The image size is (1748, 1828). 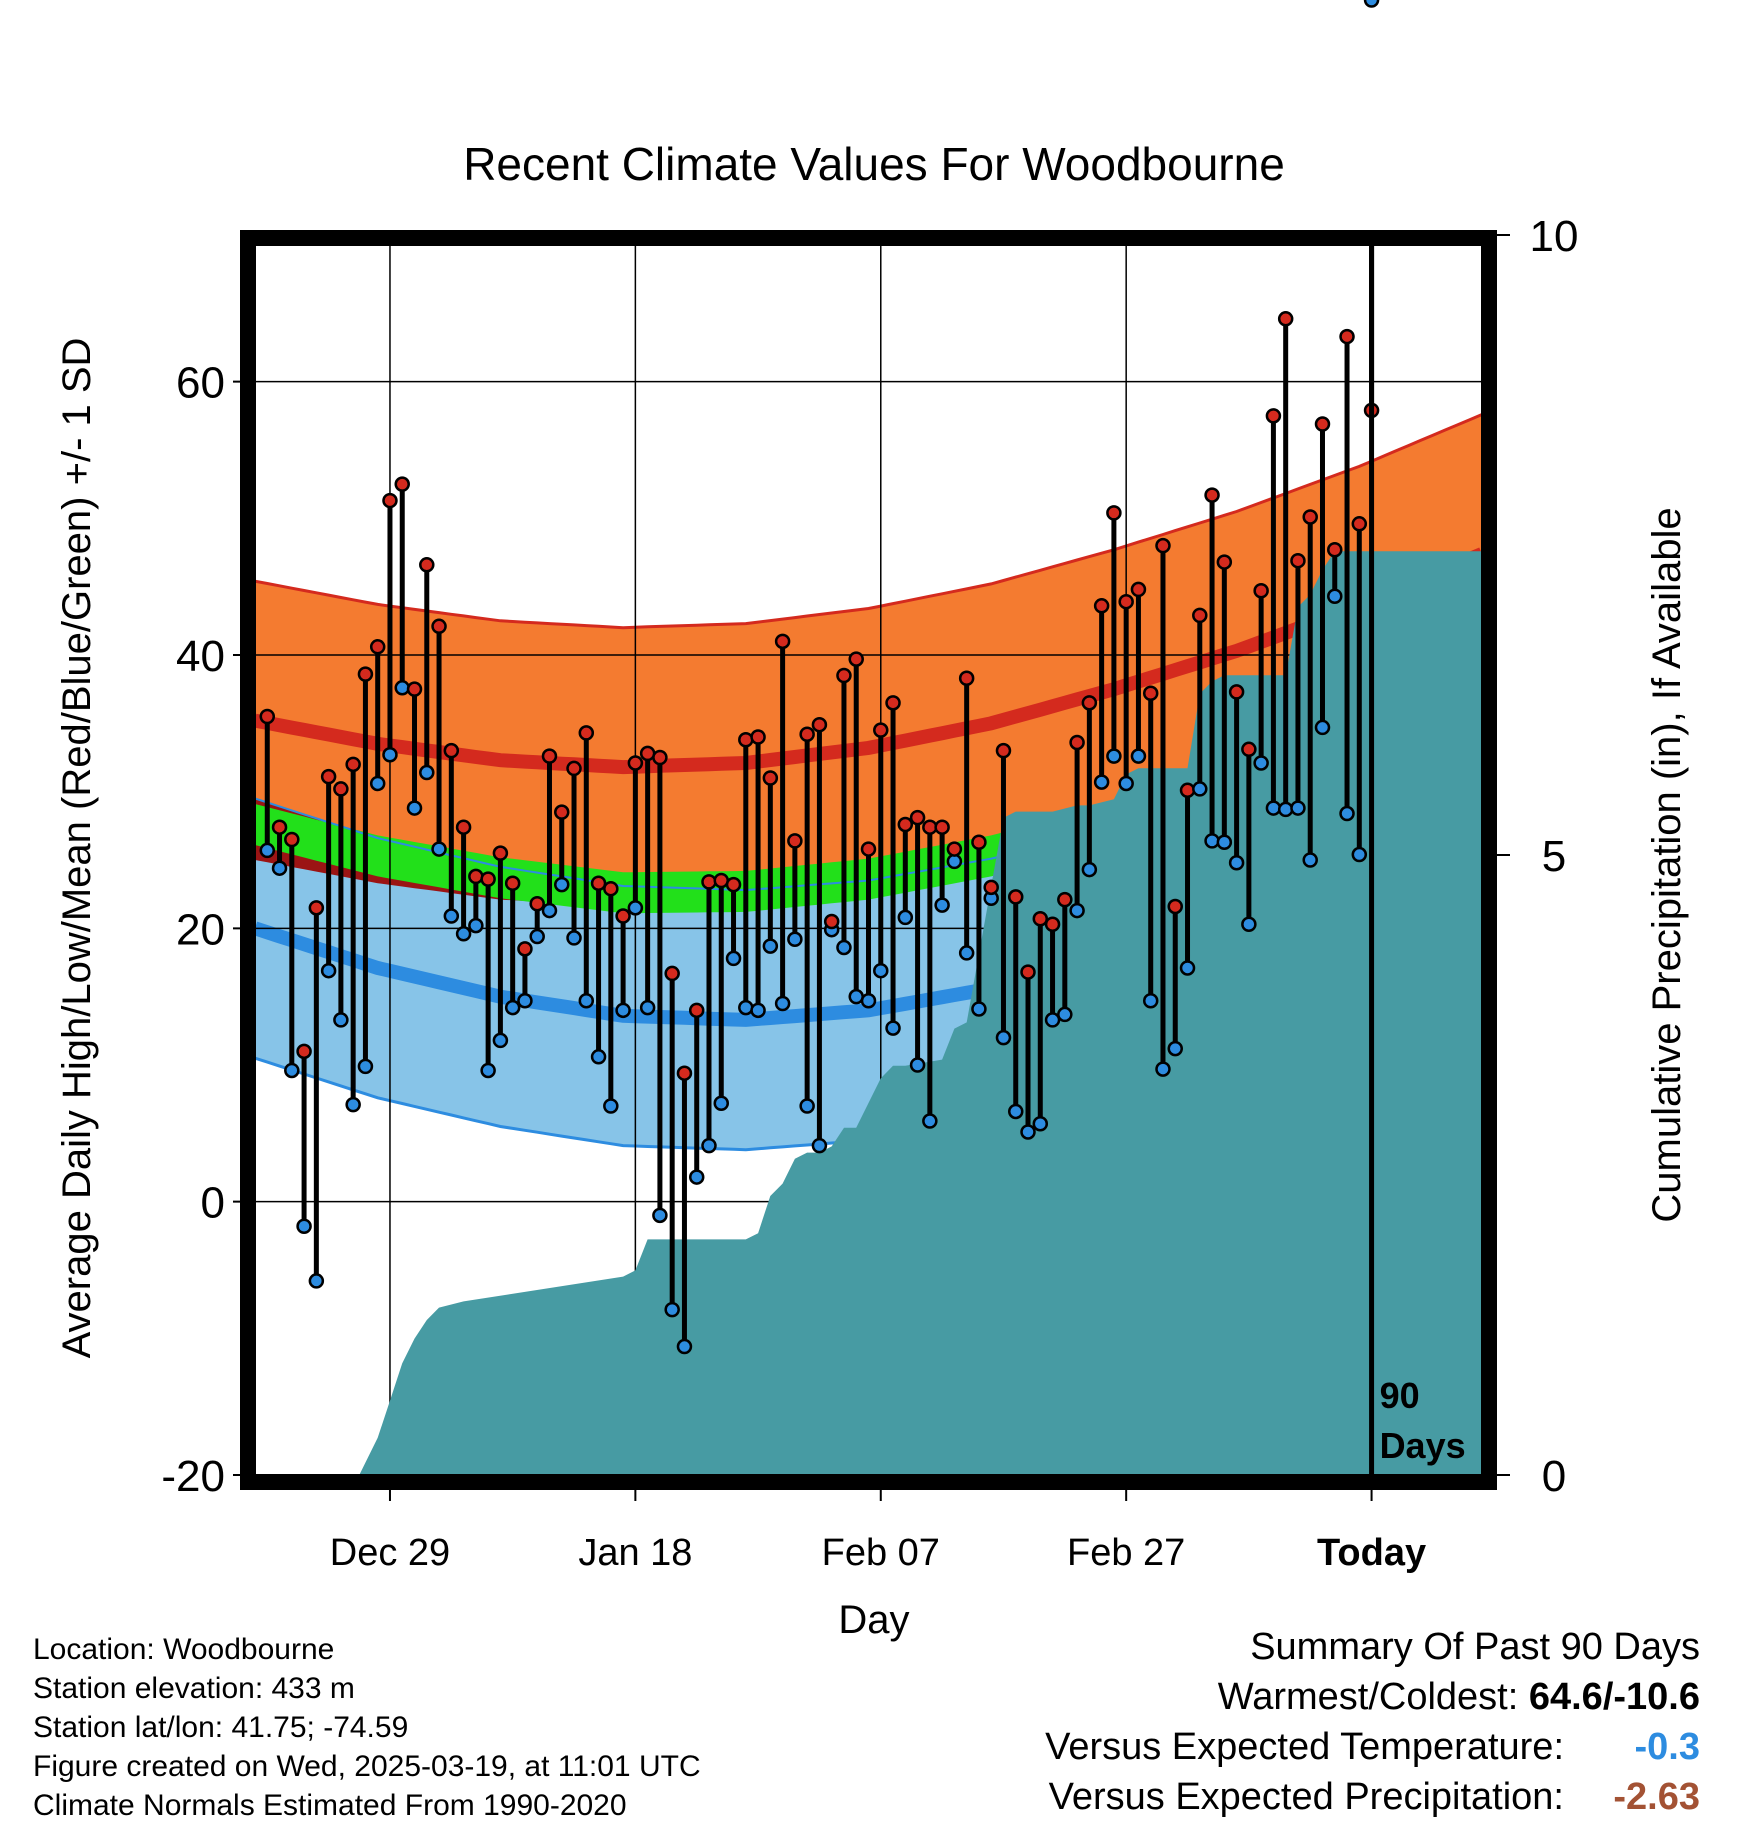 I want to click on summary-heading: Summary Of Past 90 Days, so click(x=1475, y=1647).